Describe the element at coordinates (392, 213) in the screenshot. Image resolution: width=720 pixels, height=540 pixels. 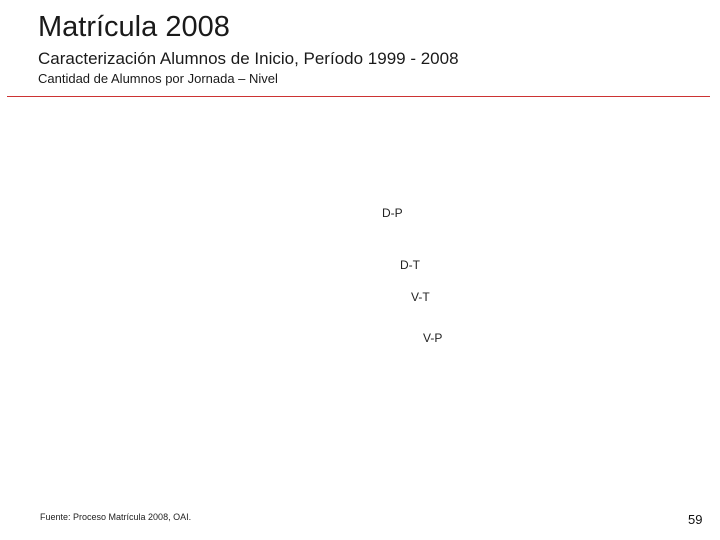
I see `series-label-d-p: D-P` at that location.